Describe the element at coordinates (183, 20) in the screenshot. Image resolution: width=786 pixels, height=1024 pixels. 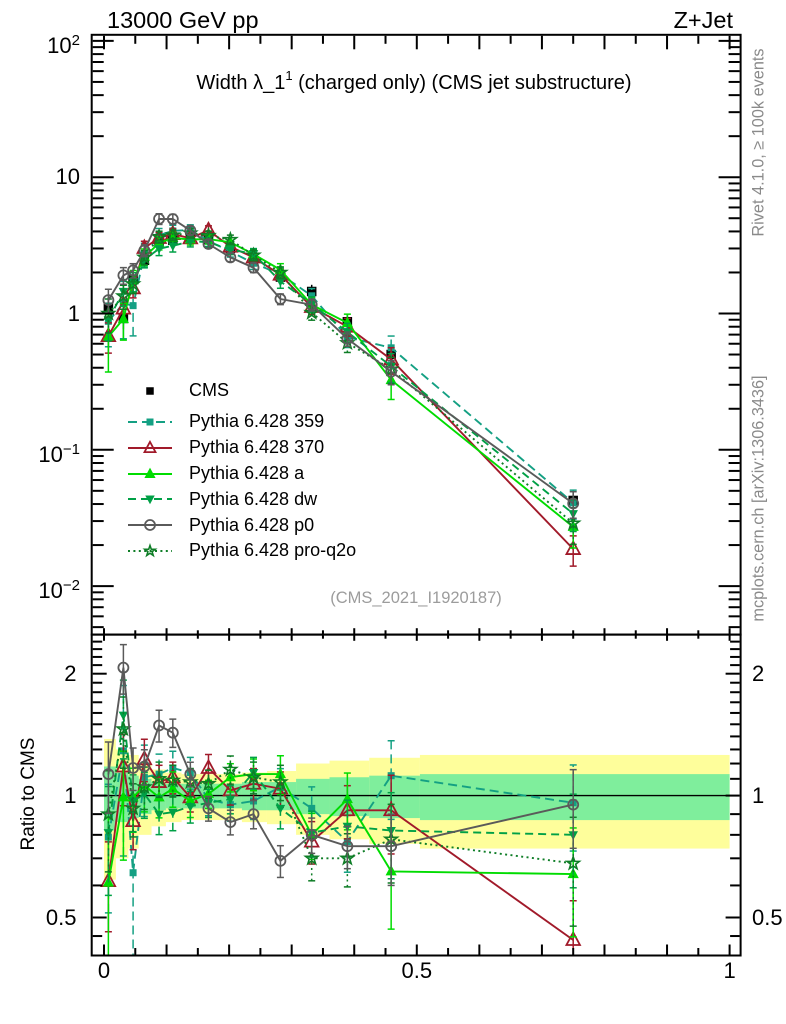
I see `beam-energy-label: 13000 GeV pp` at that location.